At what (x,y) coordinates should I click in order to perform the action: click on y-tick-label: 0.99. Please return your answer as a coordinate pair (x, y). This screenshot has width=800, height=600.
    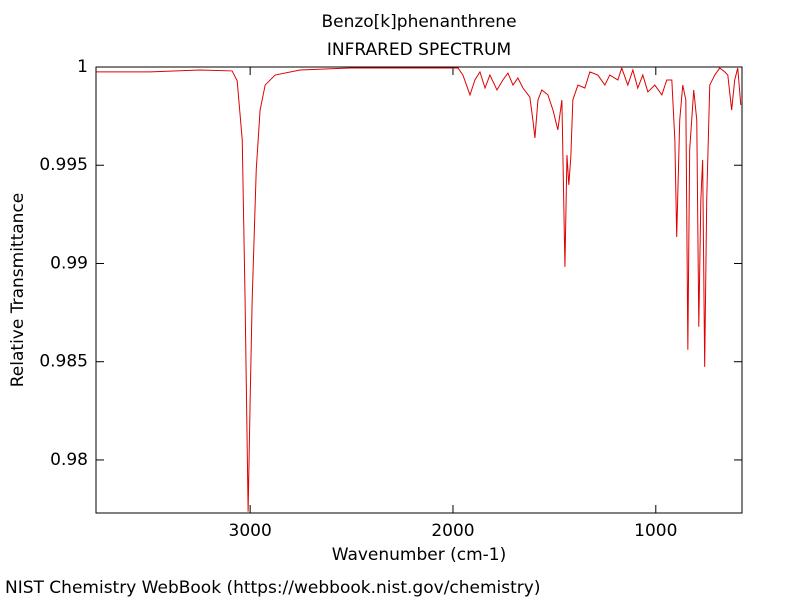
    Looking at the image, I should click on (69, 263).